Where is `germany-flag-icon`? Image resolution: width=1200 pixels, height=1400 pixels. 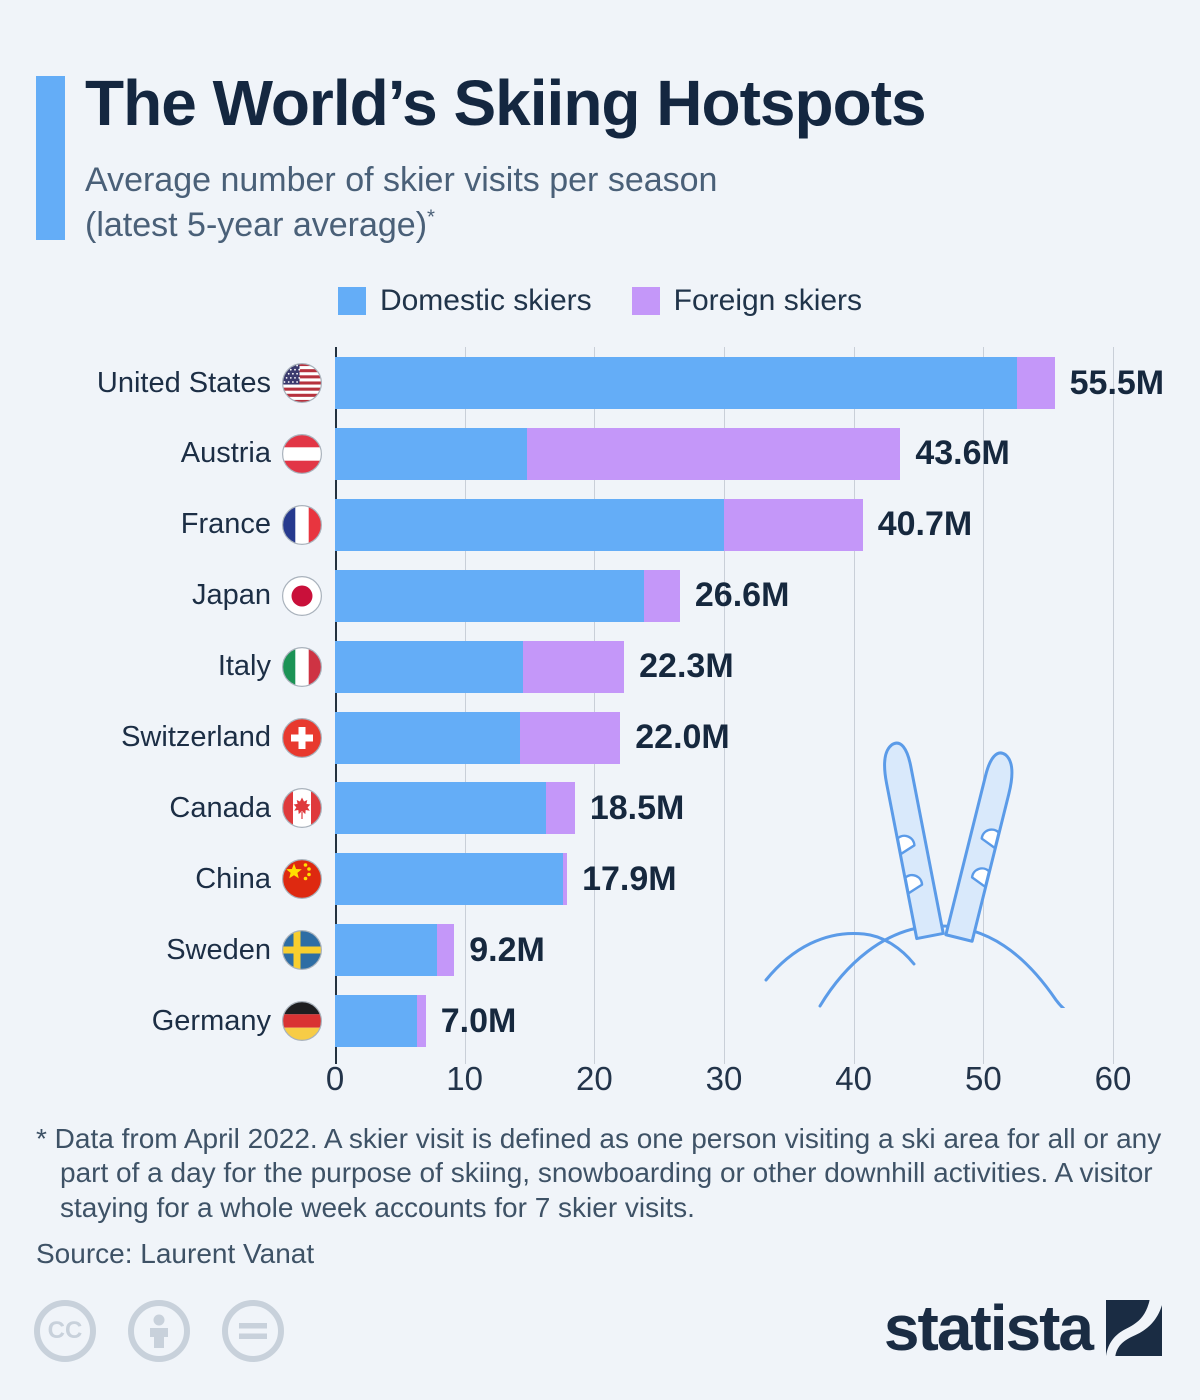
germany-flag-icon is located at coordinates (302, 1021).